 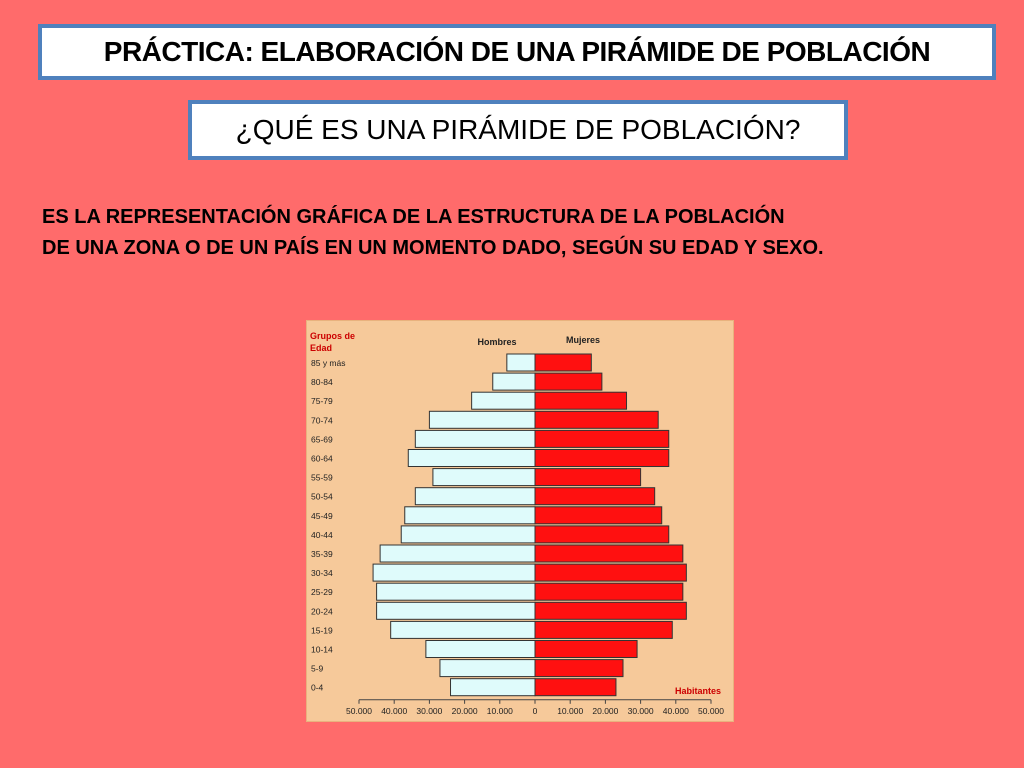 What do you see at coordinates (496, 342) in the screenshot?
I see `men-label: Hombres` at bounding box center [496, 342].